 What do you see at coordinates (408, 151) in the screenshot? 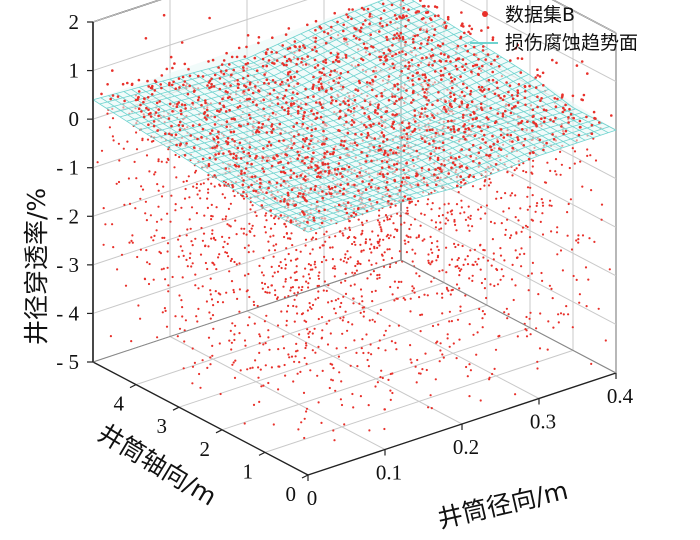
I see `surface-line` at bounding box center [408, 151].